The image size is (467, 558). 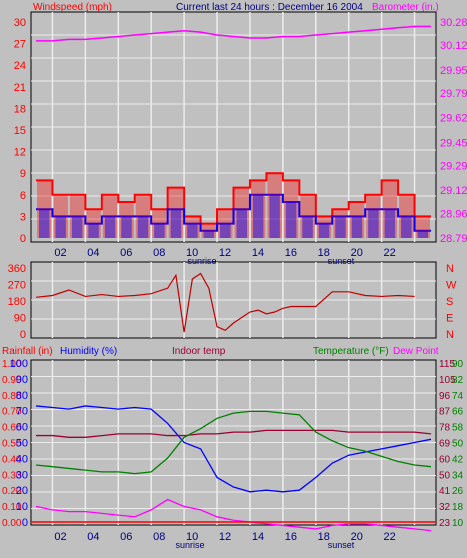 What do you see at coordinates (159, 253) in the screenshot?
I see `x-tick-label-top: 08` at bounding box center [159, 253].